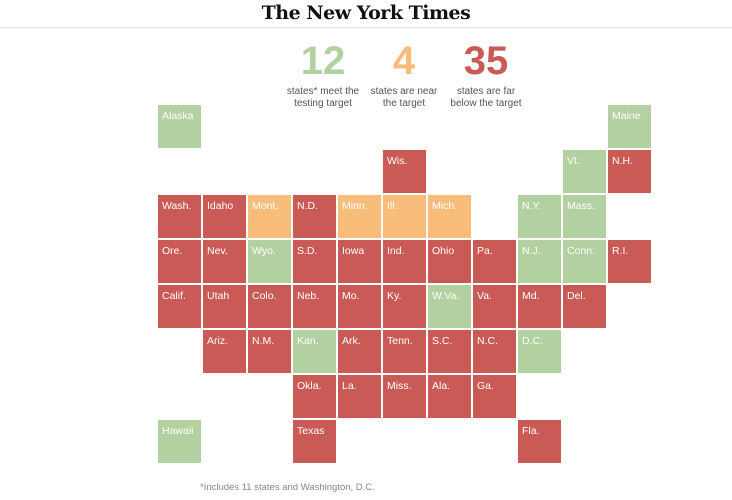  Describe the element at coordinates (539, 441) in the screenshot. I see `state-tile-fla: Fla.` at that location.